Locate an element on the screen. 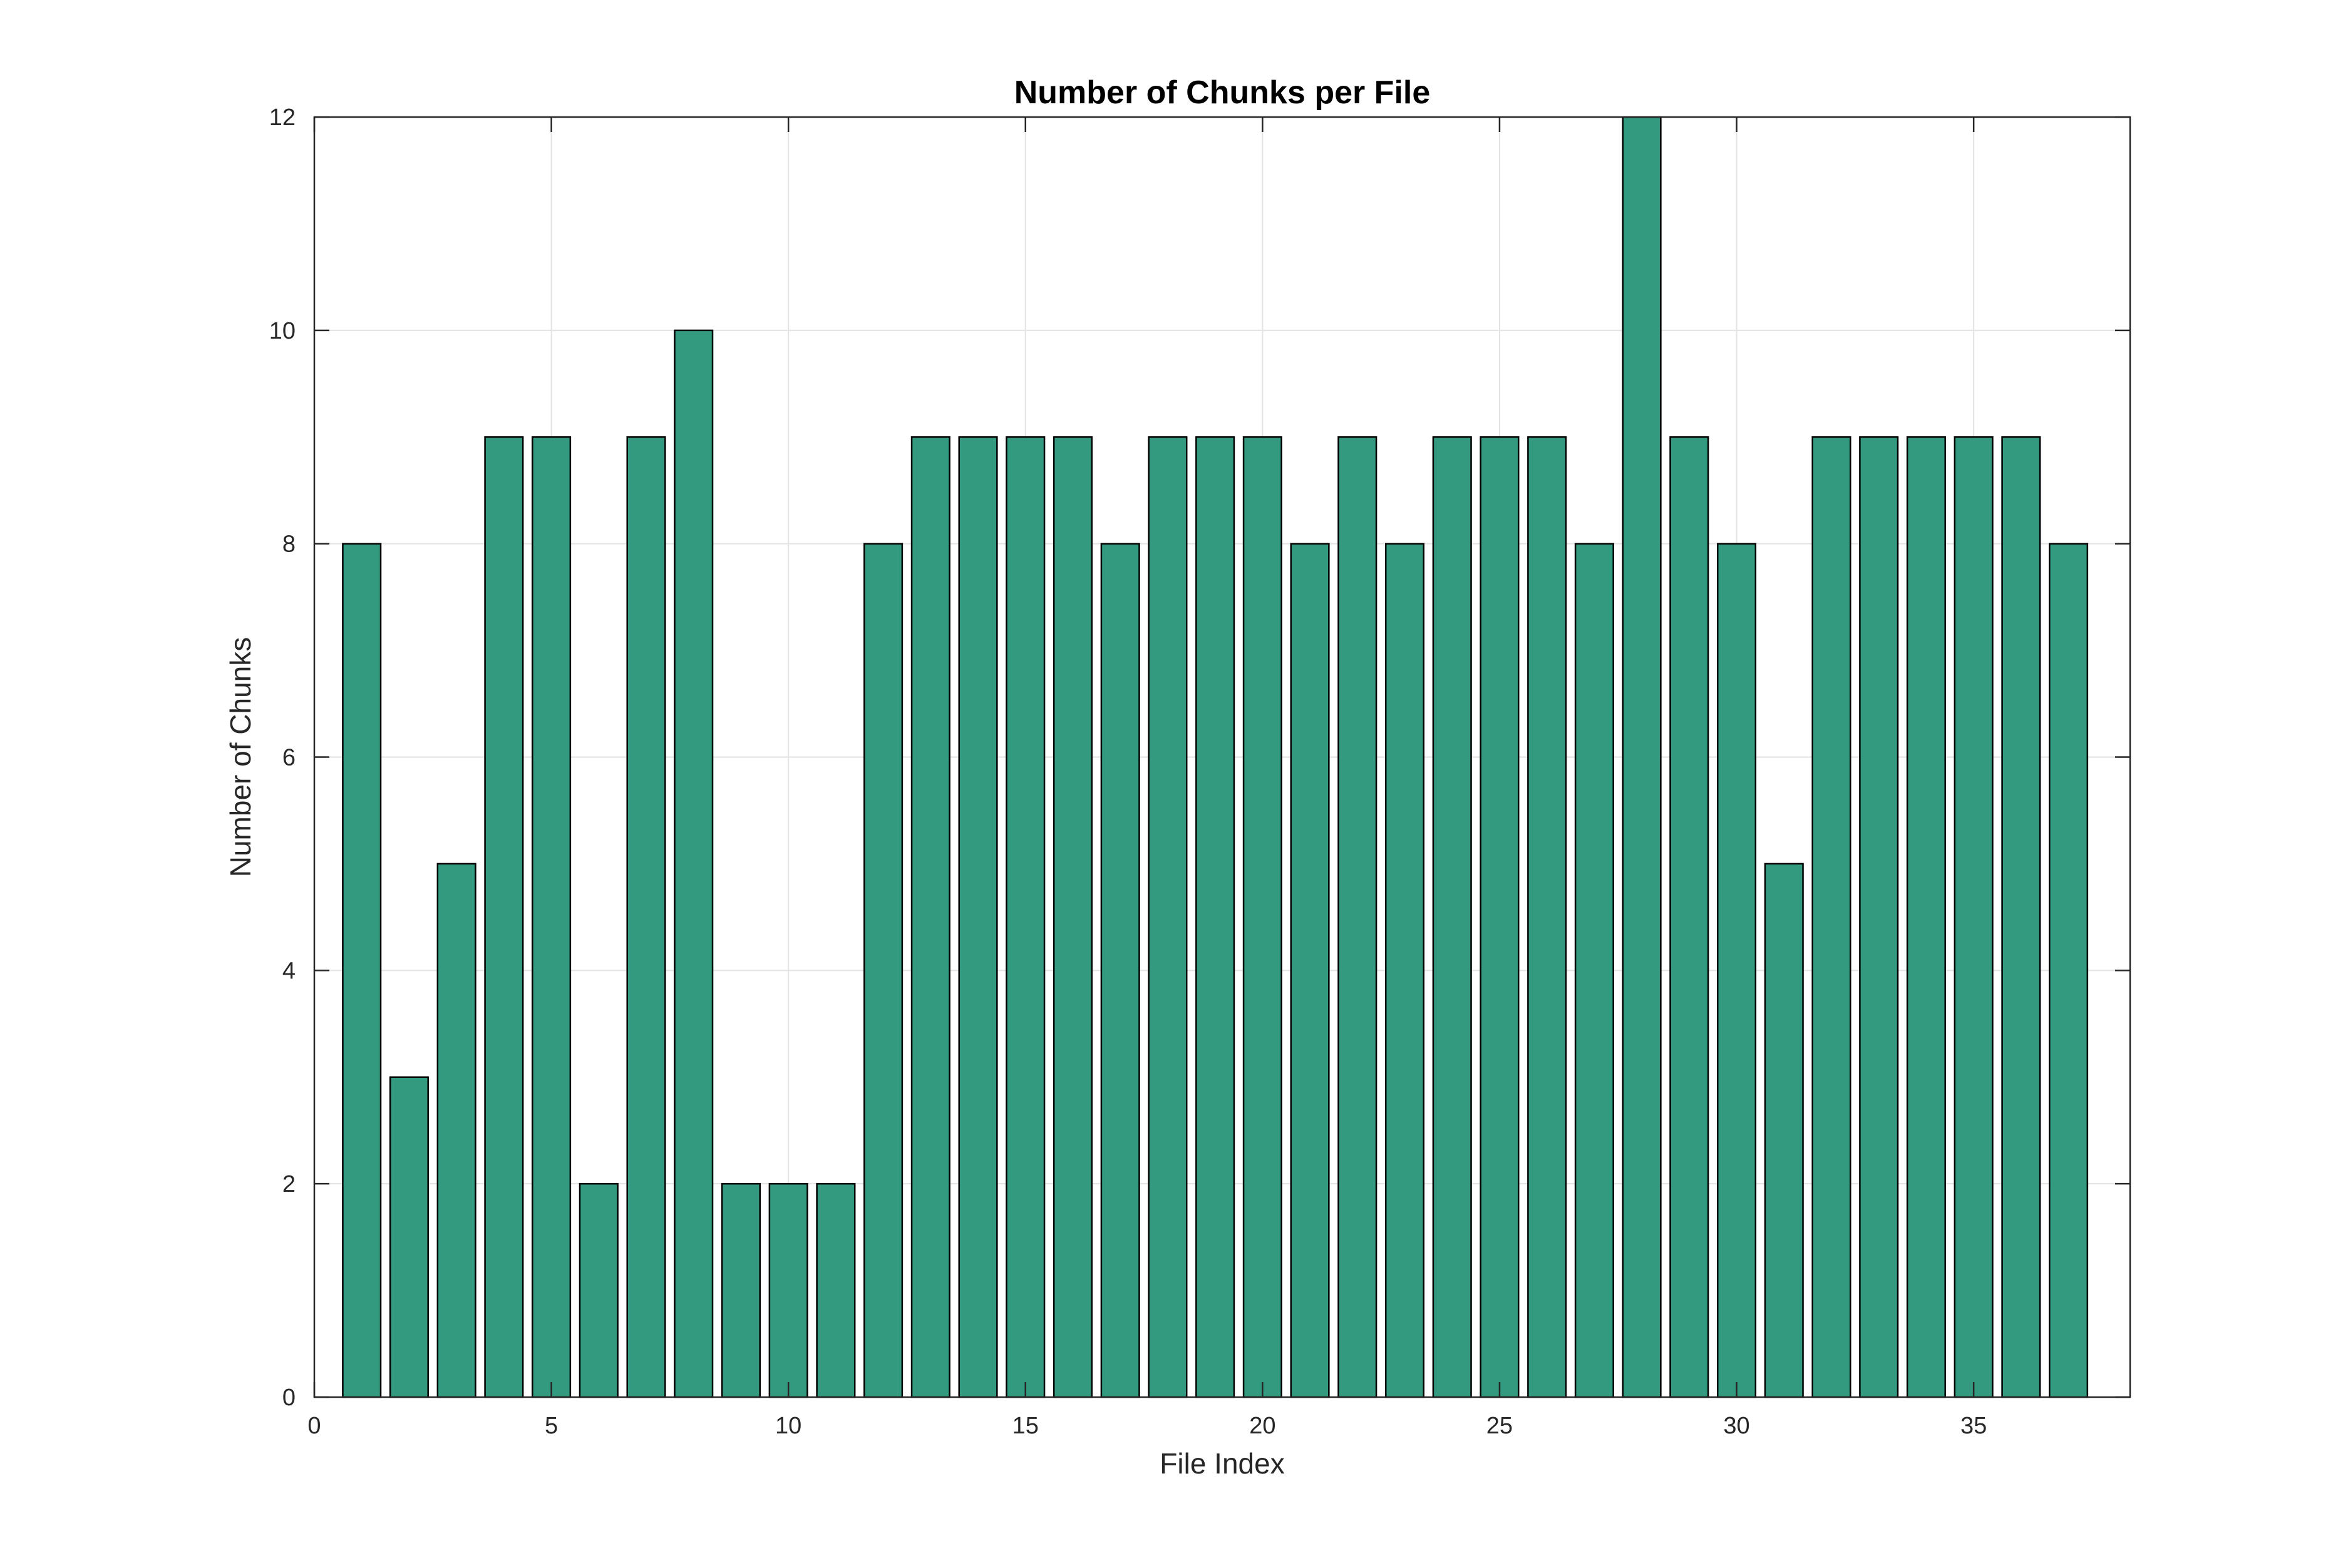 Image resolution: width=2348 pixels, height=1568 pixels. x-tick-label: 20 is located at coordinates (1262, 1426).